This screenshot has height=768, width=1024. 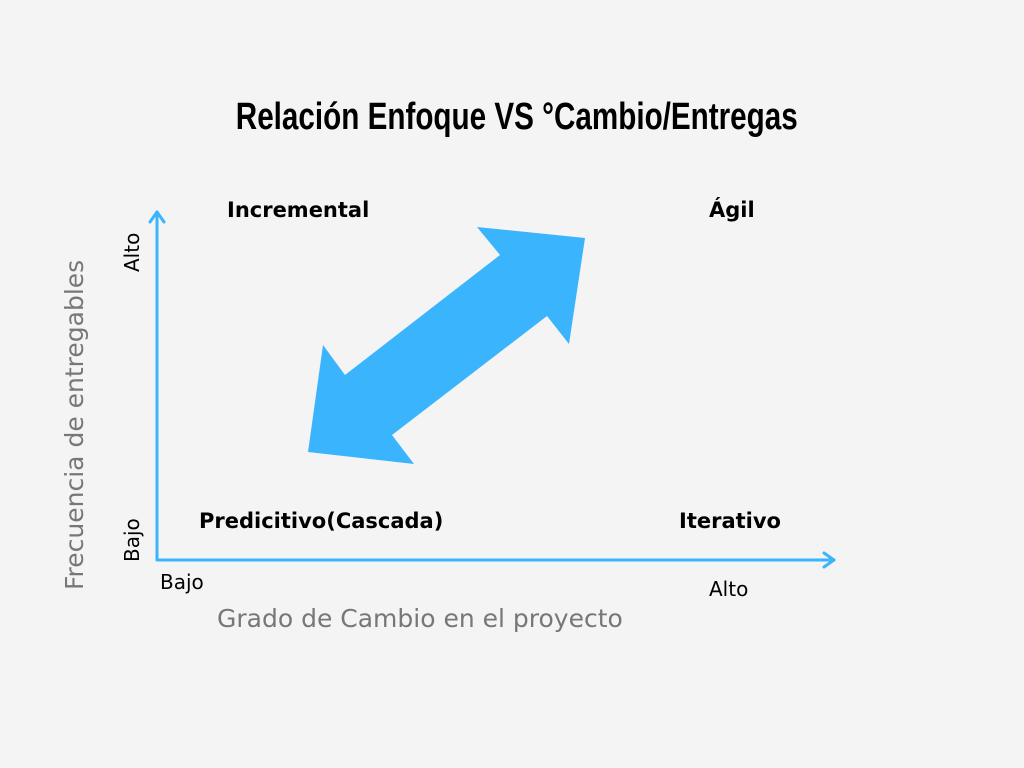 I want to click on quadrant-predictivo: Predicitivo(Cascada), so click(x=321, y=521).